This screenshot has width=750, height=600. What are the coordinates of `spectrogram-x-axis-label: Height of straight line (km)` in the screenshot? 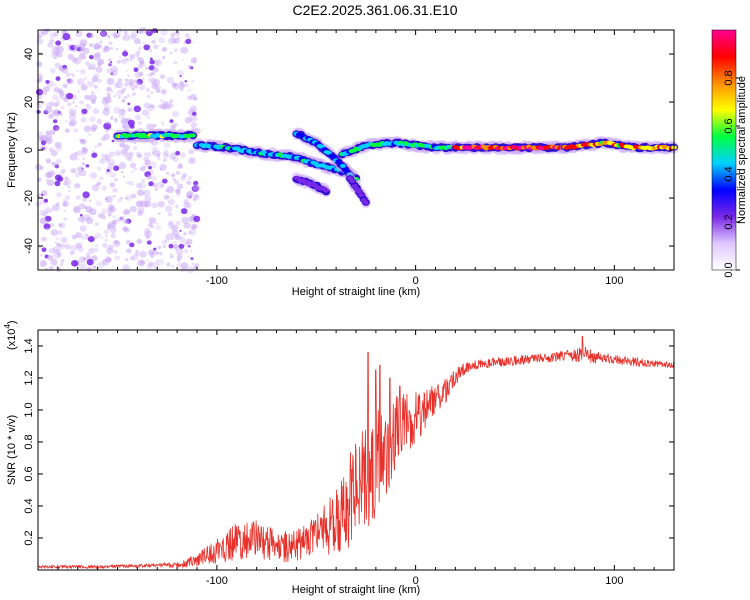 It's located at (356, 292).